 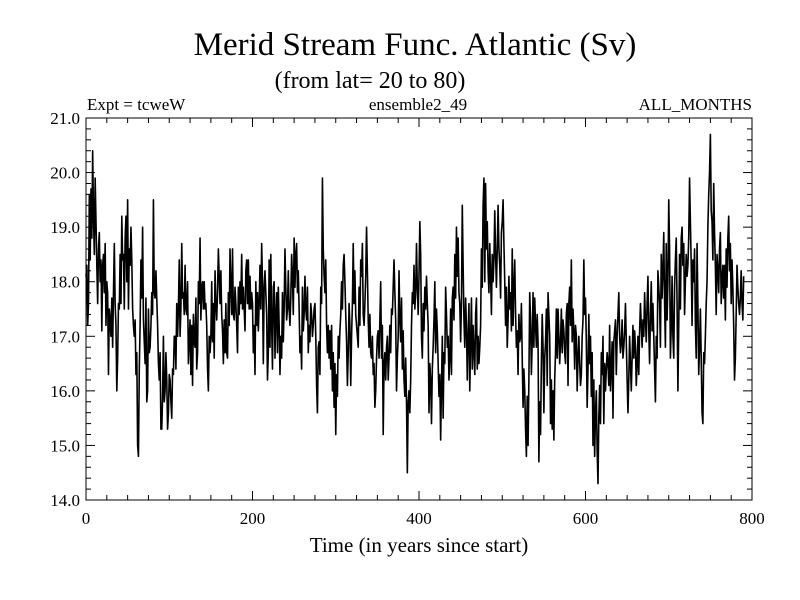 What do you see at coordinates (695, 104) in the screenshot?
I see `header-right-label: ALL_MONTHS` at bounding box center [695, 104].